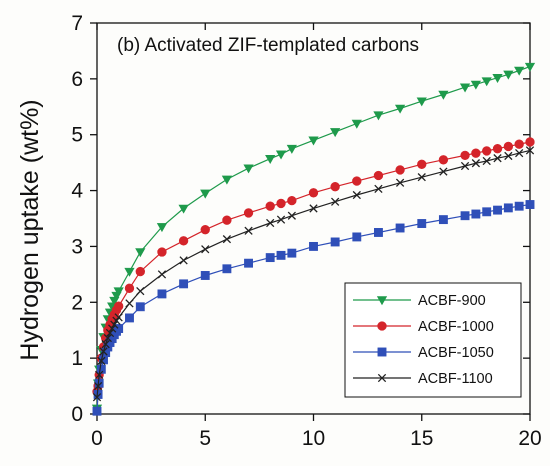 The width and height of the screenshot is (550, 466). I want to click on legend-item: ACBF-900, so click(419, 301).